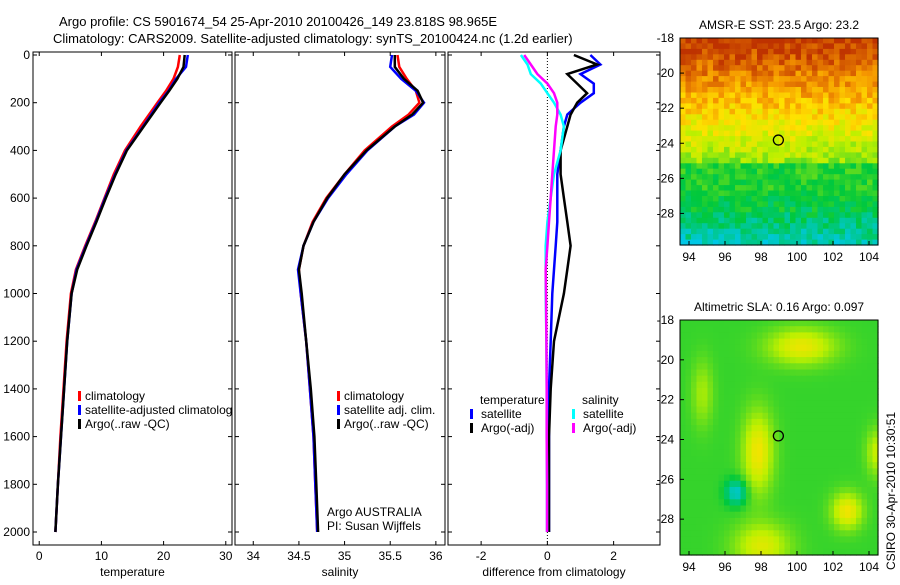  Describe the element at coordinates (666, 439) in the screenshot. I see `y-tick-label: -24` at that location.